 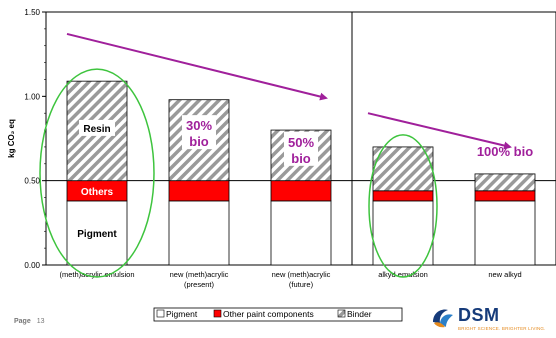 I want to click on y-tick-label: 0.00, so click(x=32, y=265).